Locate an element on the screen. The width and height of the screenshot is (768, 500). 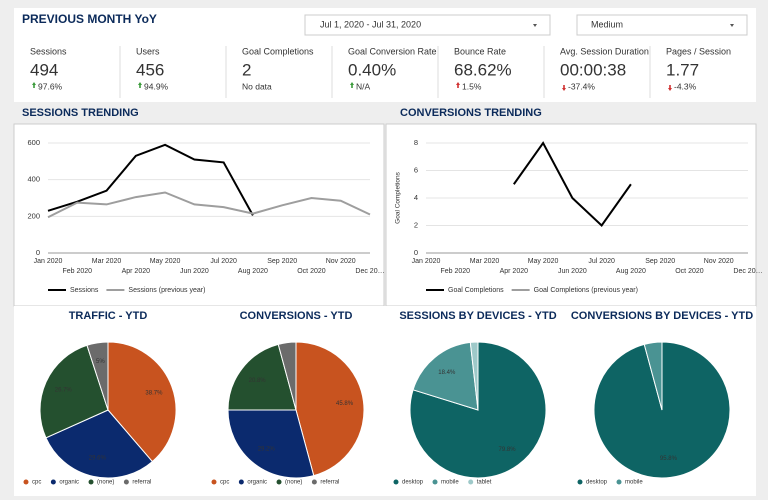
scorecard-change: 97.6% is located at coordinates (50, 86).